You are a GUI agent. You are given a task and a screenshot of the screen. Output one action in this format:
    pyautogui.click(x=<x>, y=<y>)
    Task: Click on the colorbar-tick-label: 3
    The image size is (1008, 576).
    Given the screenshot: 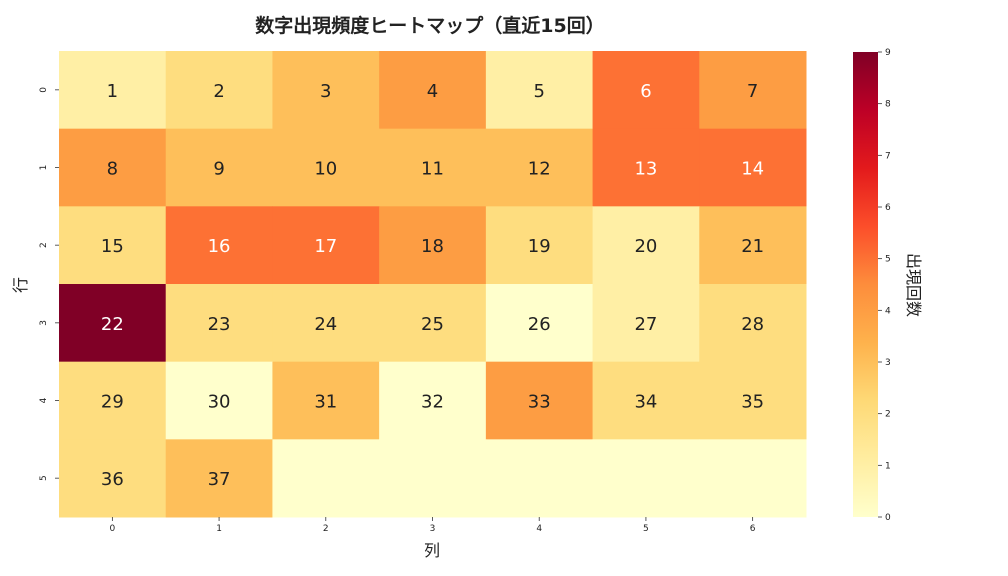 What is the action you would take?
    pyautogui.click(x=888, y=363)
    